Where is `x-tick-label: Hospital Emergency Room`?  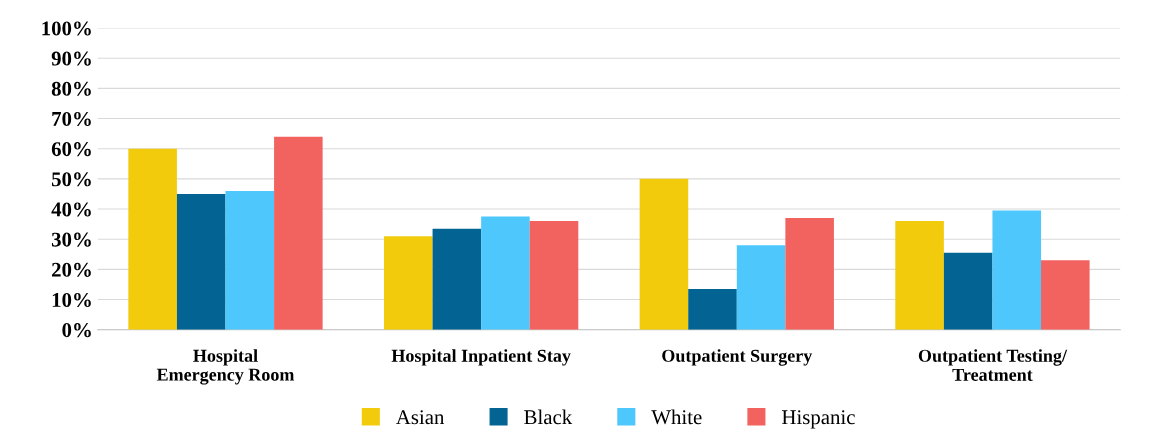 x-tick-label: Hospital Emergency Room is located at coordinates (225, 367).